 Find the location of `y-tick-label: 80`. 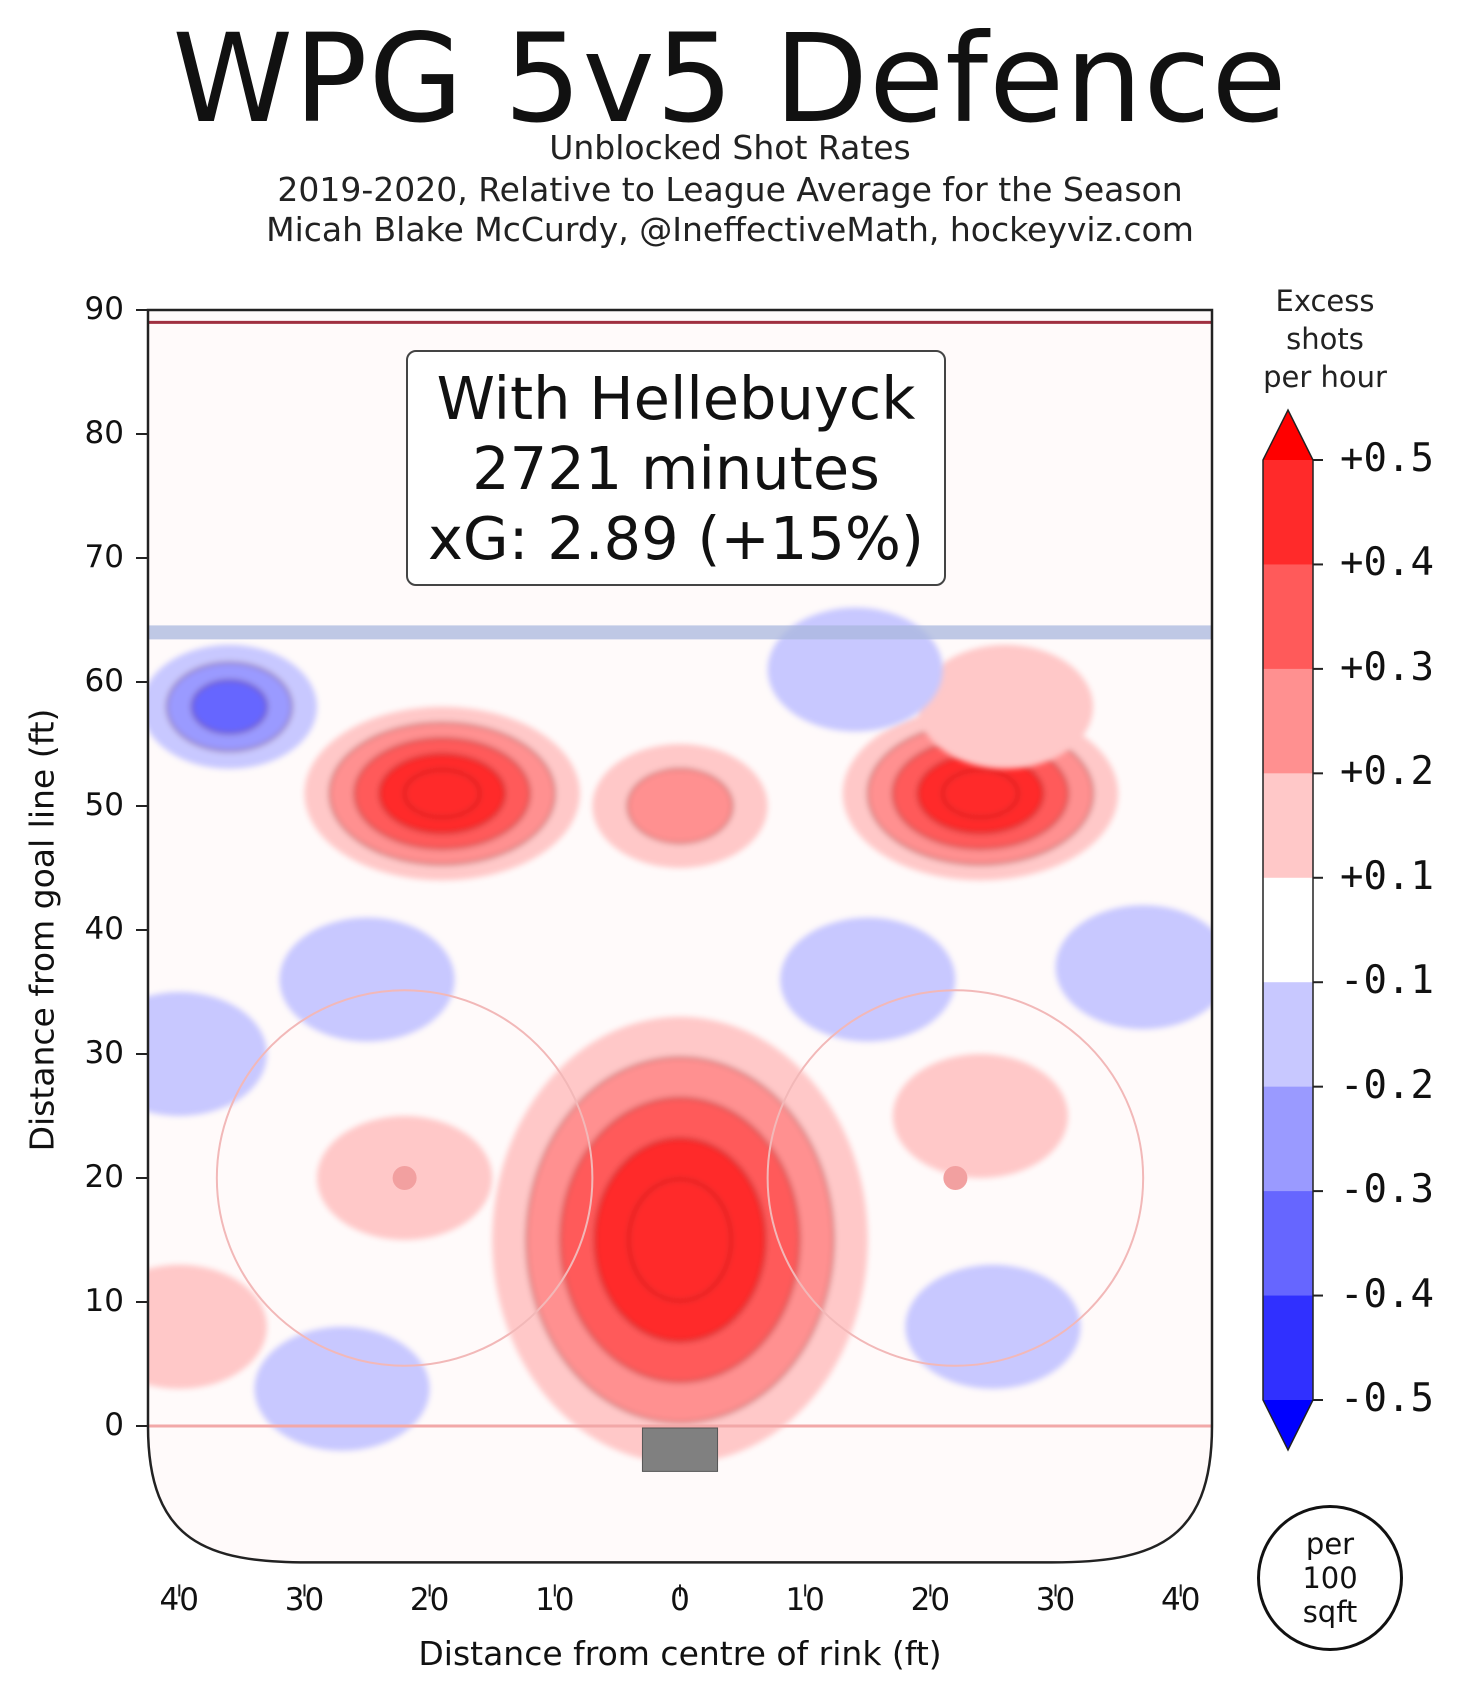

y-tick-label: 80 is located at coordinates (104, 433).